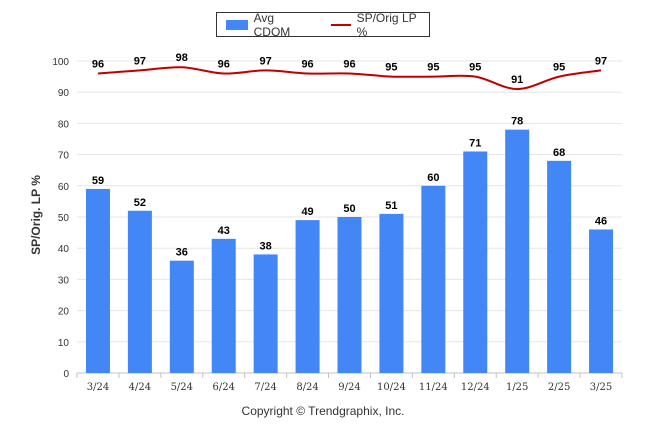 The height and width of the screenshot is (434, 646). What do you see at coordinates (64, 187) in the screenshot?
I see `y-tick-label: 60` at bounding box center [64, 187].